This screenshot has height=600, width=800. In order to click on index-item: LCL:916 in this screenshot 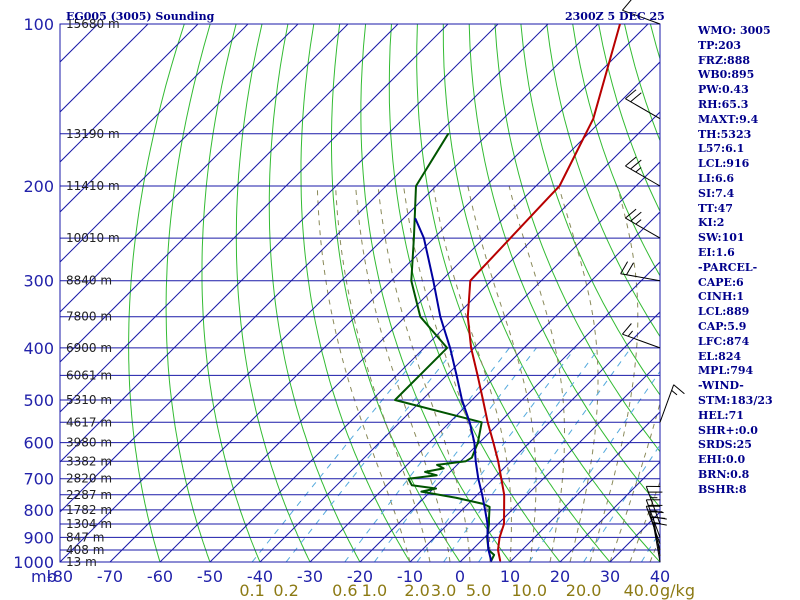, I will do `click(724, 164)`.